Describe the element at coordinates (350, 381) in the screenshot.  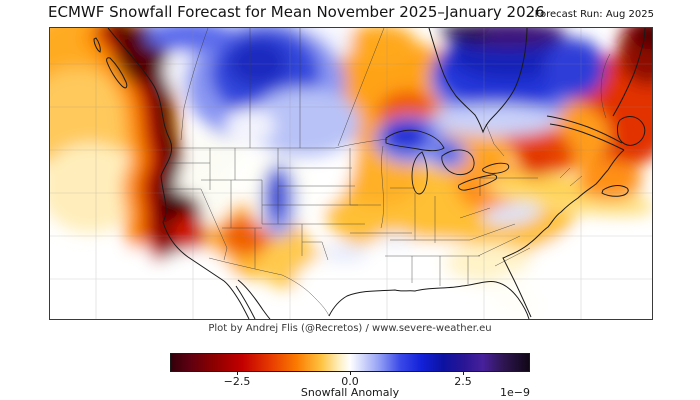
I see `colorbar-tick-label: 0.0` at that location.